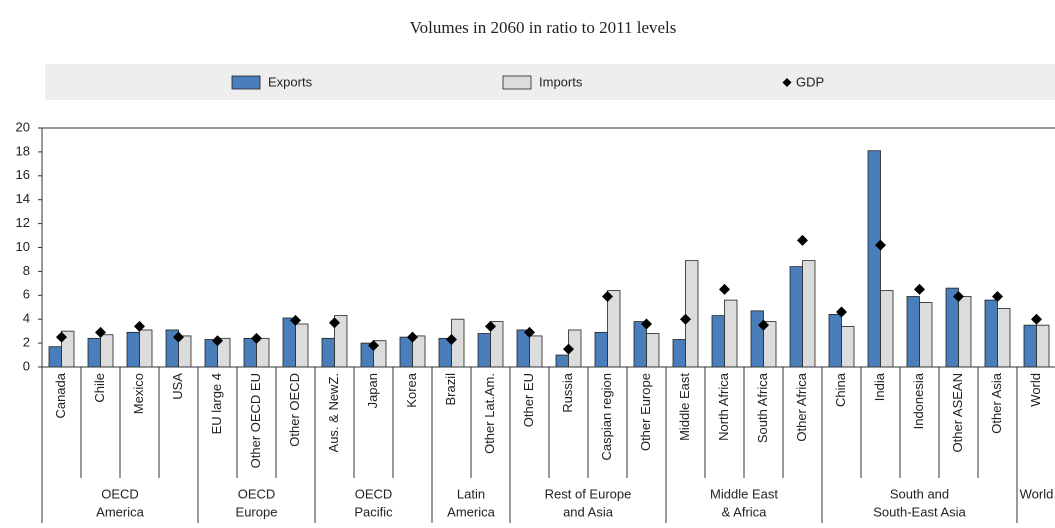  I want to click on x-tick-label: Other OECD, so click(294, 410).